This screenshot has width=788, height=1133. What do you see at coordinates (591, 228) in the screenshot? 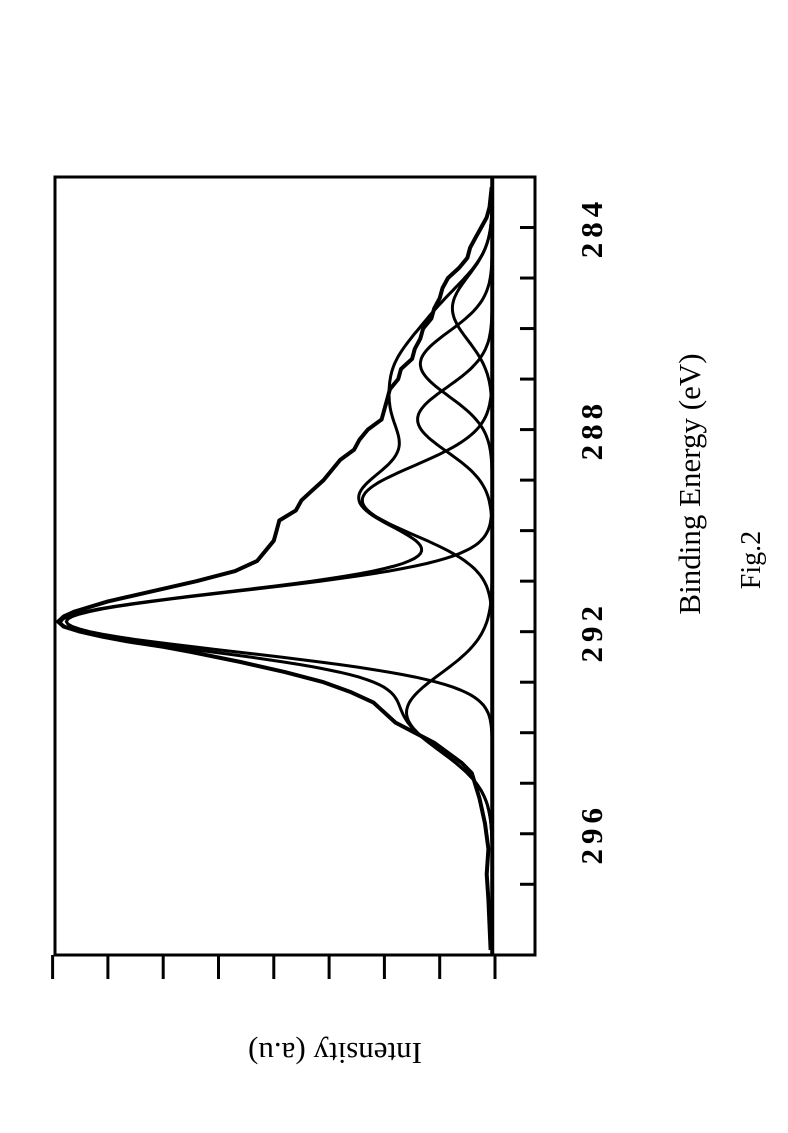
I see `x-tick-label: 284` at bounding box center [591, 228].